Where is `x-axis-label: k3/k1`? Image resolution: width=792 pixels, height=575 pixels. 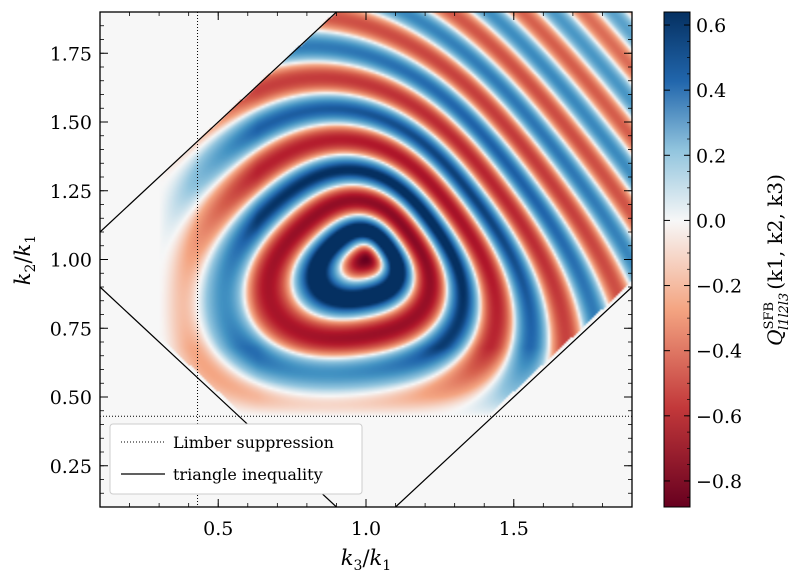
x-axis-label: k3/k1 is located at coordinates (366, 560).